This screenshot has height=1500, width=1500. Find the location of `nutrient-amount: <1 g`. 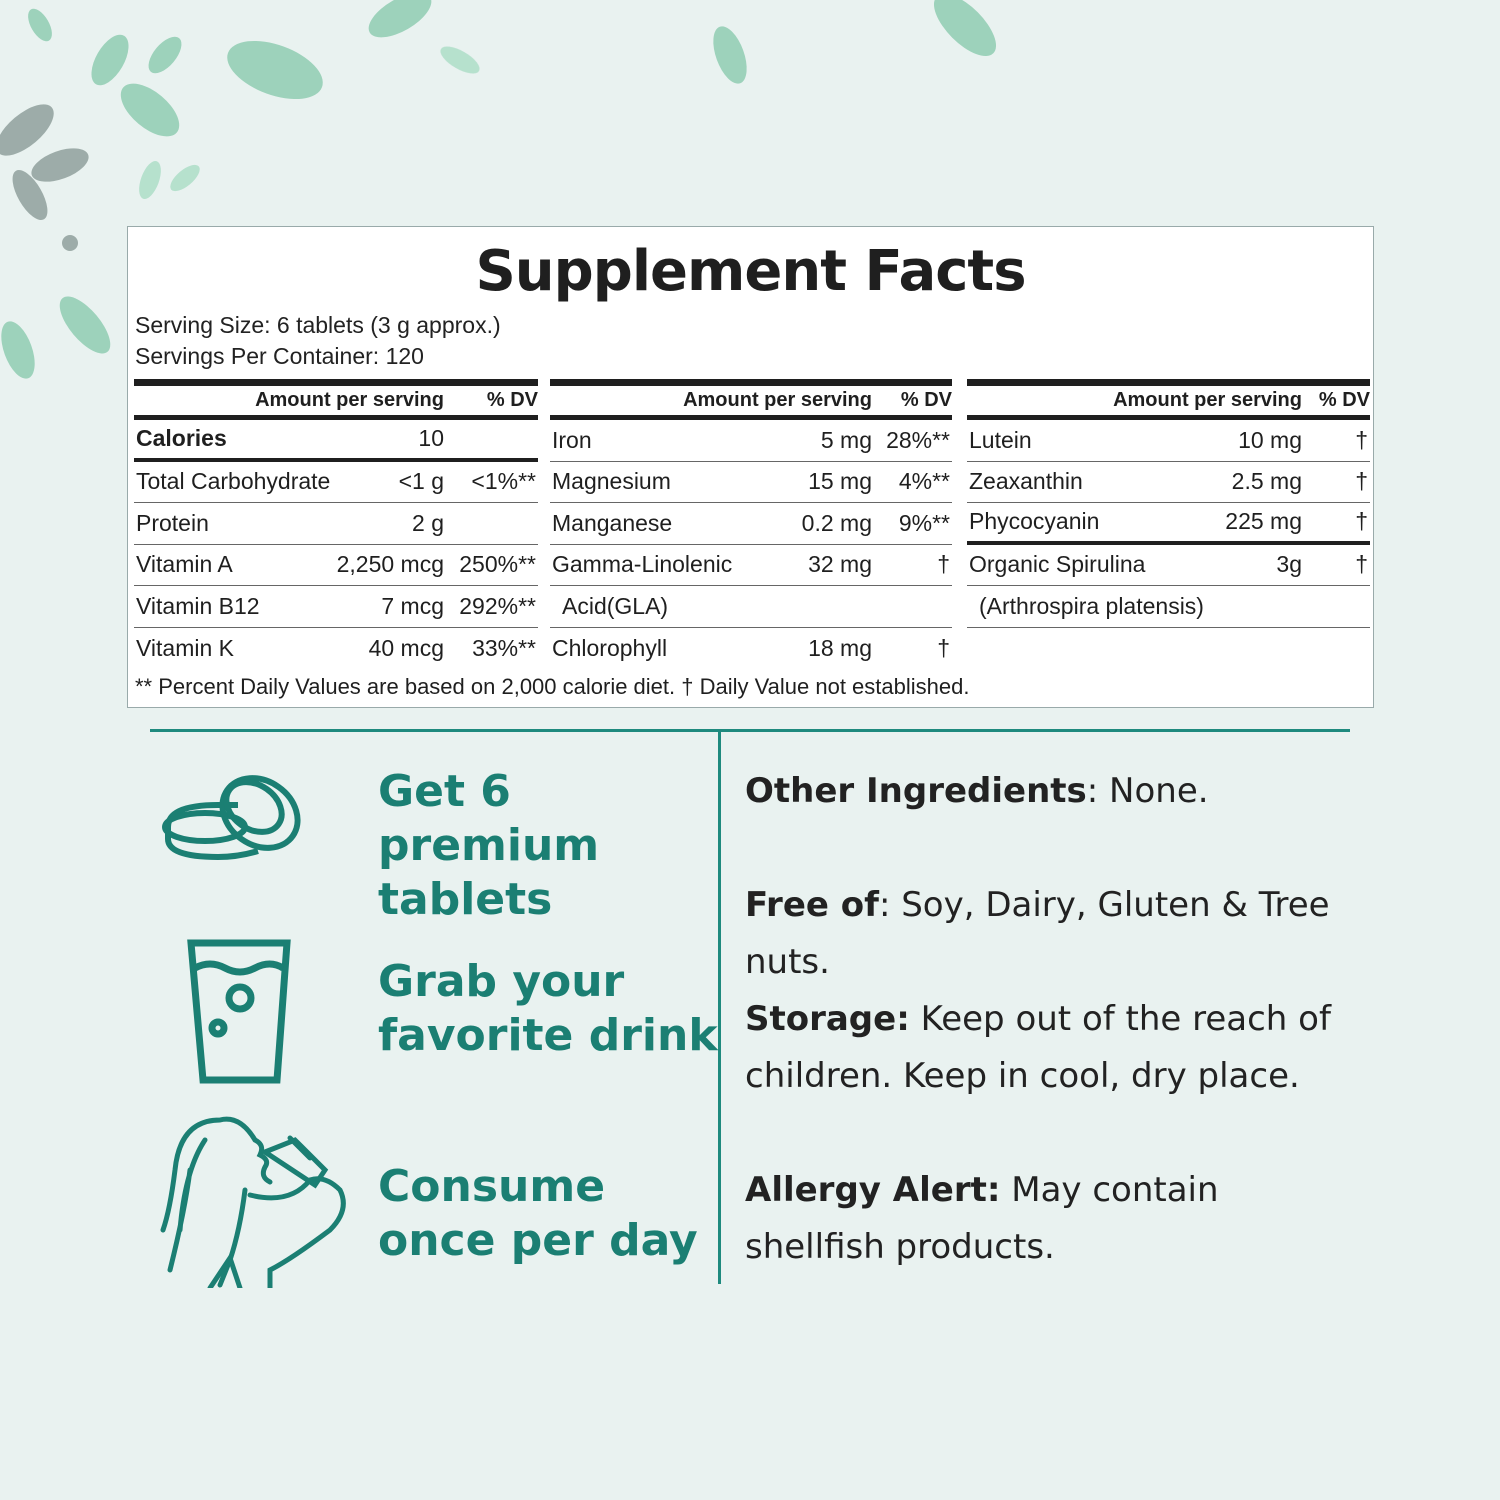

nutrient-amount: <1 g is located at coordinates (421, 481).